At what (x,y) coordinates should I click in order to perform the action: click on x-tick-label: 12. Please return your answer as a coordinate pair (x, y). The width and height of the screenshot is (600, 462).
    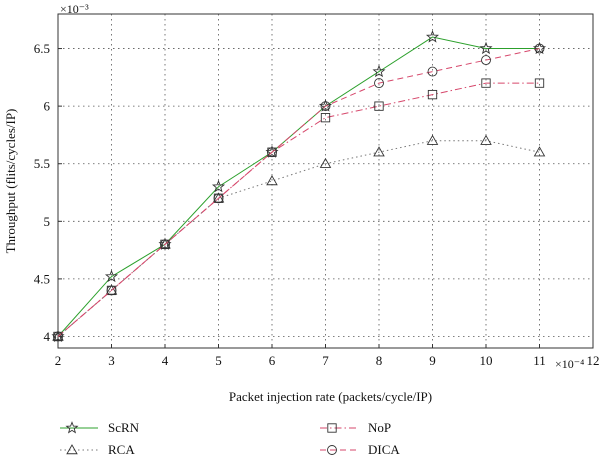
    Looking at the image, I should click on (593, 360).